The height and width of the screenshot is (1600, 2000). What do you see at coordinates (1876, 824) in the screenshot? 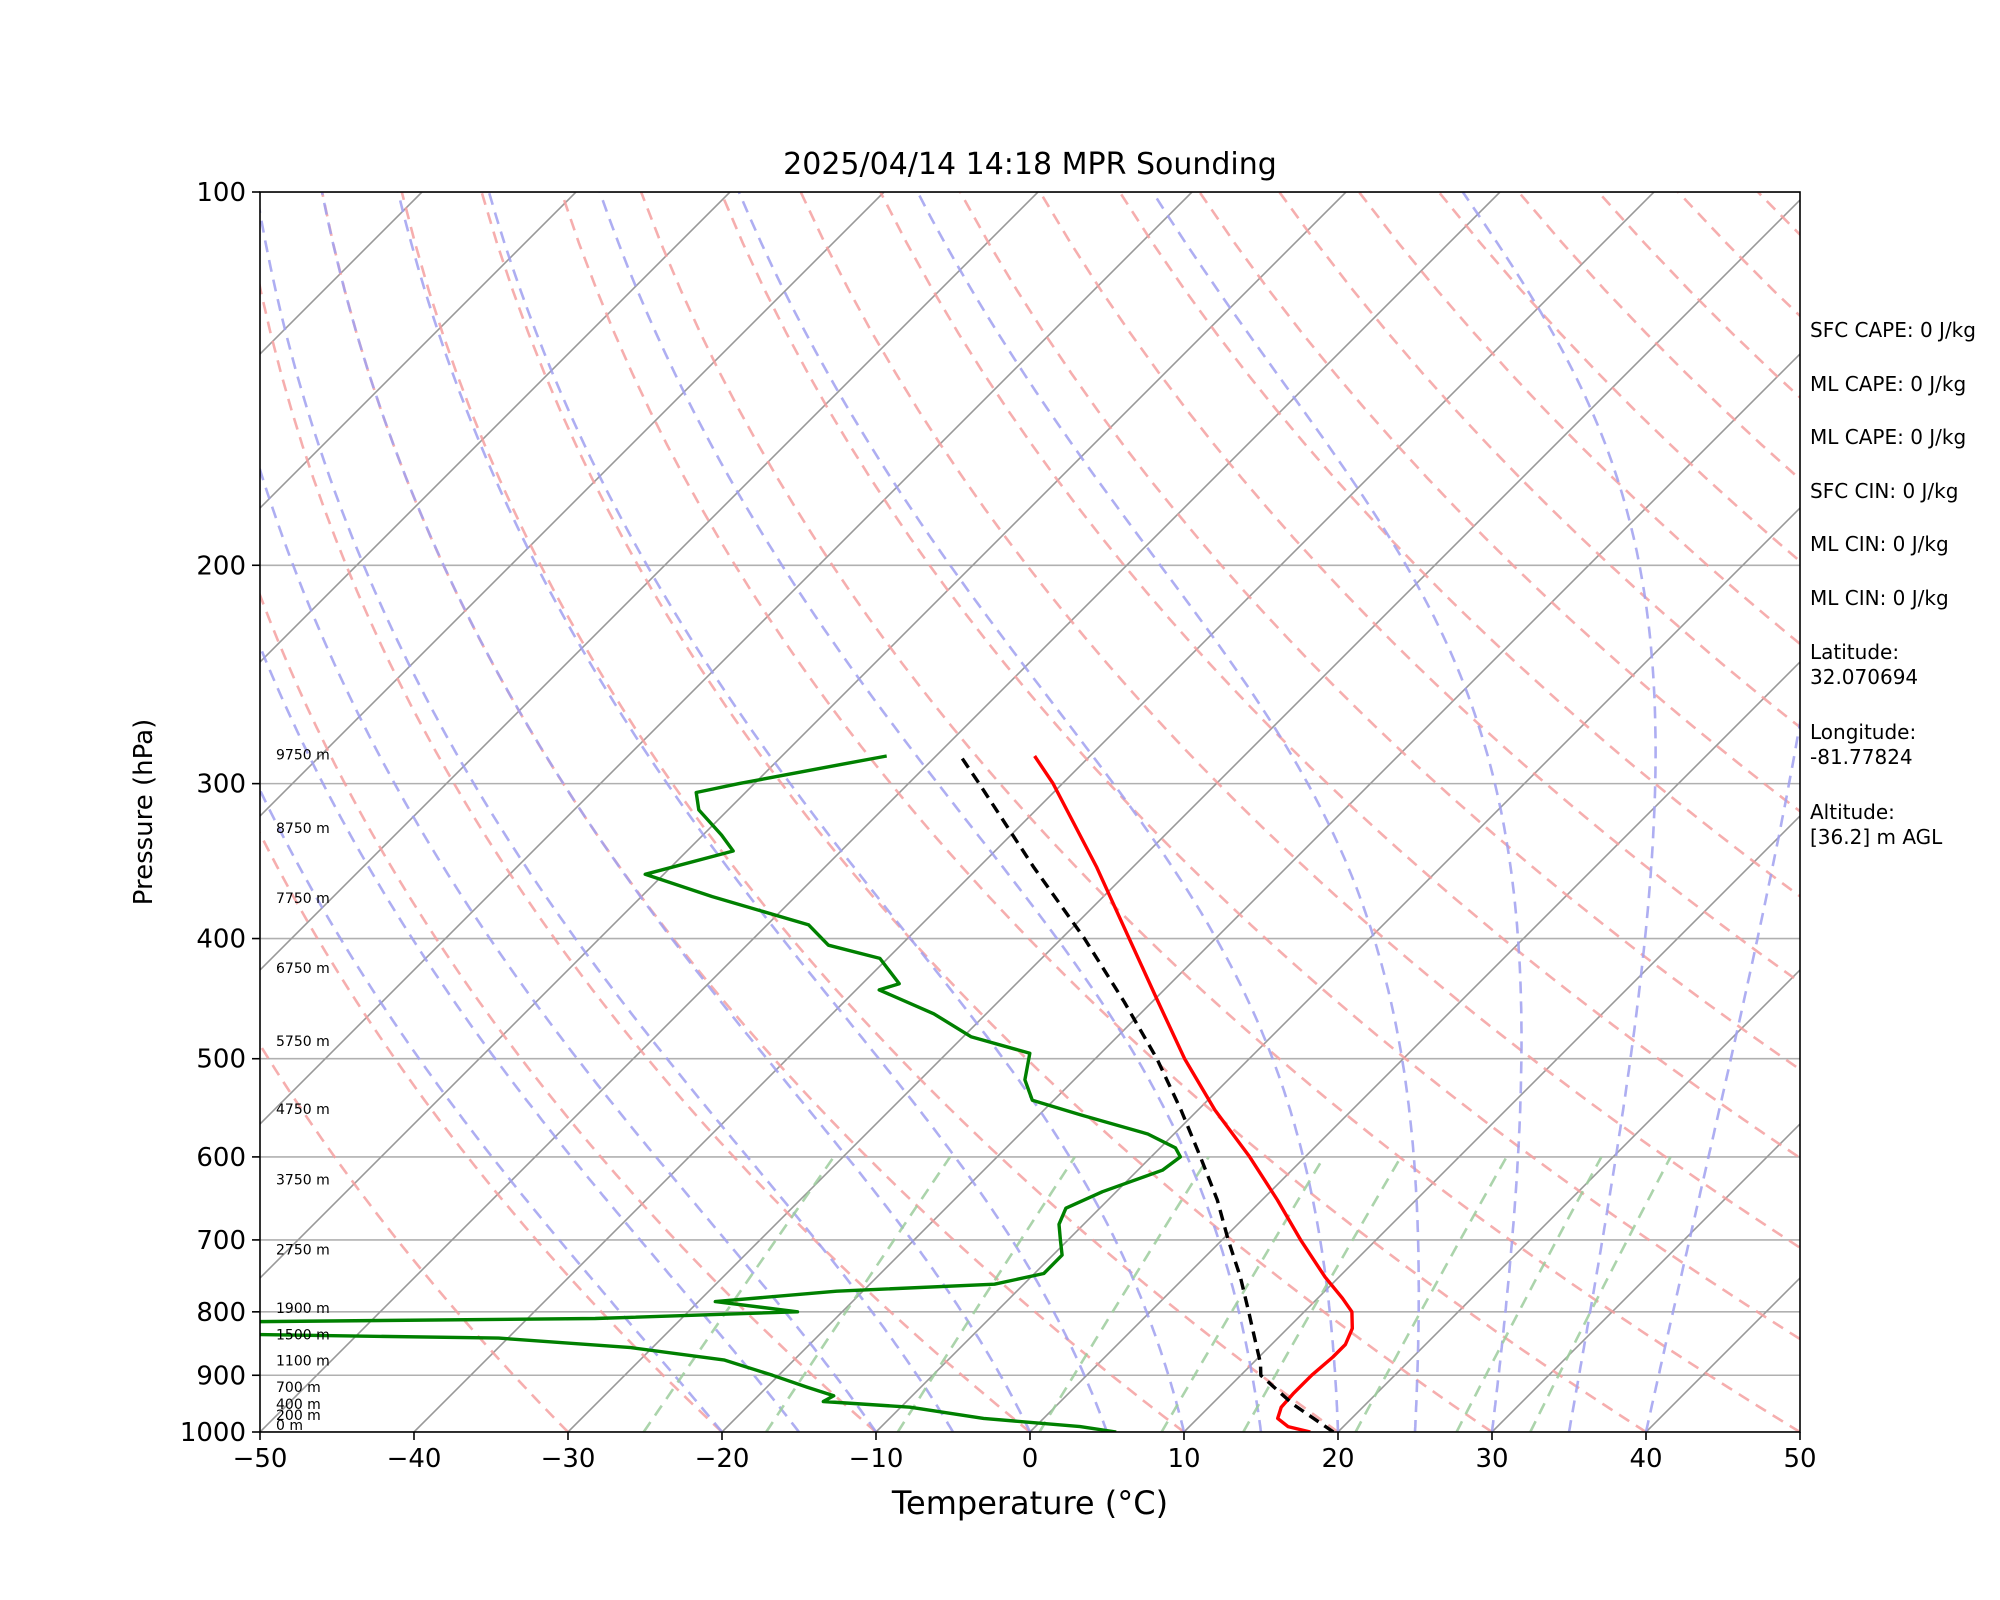
I see `altitude-text: Altitude: [36.2] m AGL` at bounding box center [1876, 824].